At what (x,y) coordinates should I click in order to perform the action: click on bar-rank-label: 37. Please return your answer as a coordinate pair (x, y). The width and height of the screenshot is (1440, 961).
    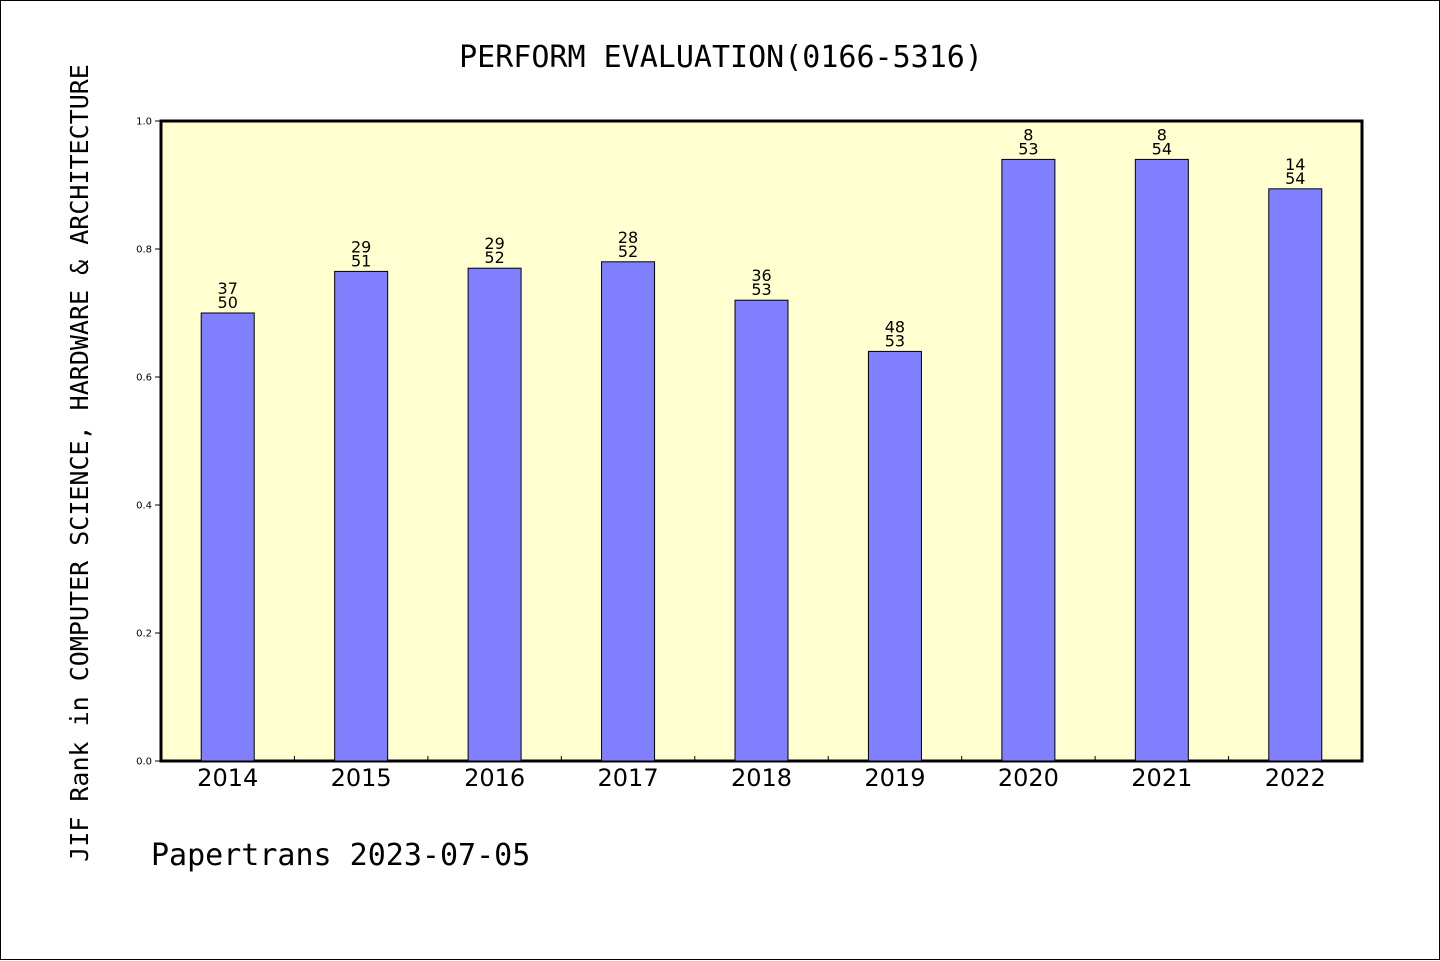
    Looking at the image, I should click on (228, 288).